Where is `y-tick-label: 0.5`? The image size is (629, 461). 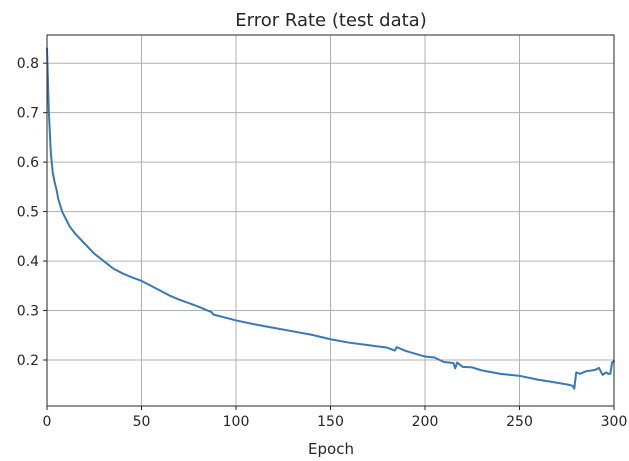 y-tick-label: 0.5 is located at coordinates (28, 213).